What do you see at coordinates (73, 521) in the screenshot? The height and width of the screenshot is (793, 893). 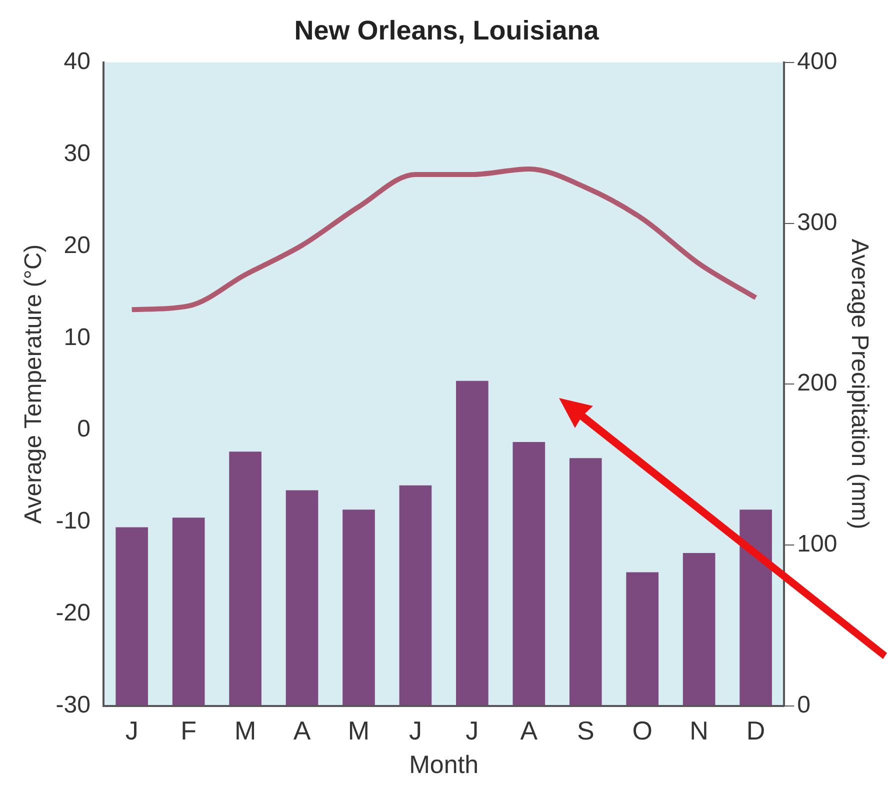 I see `y-tick-label: -10` at bounding box center [73, 521].